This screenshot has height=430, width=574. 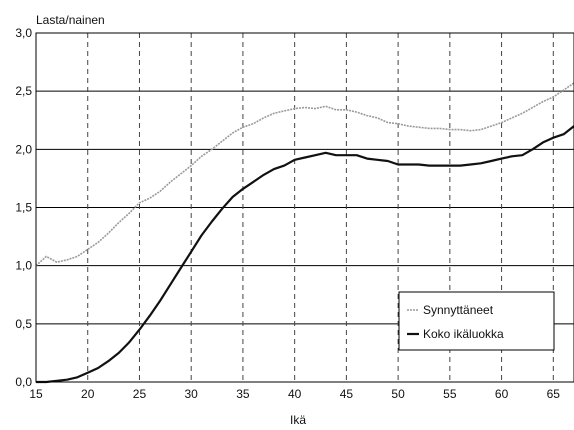 I want to click on y-tick-label: 1,5, so click(x=23, y=208).